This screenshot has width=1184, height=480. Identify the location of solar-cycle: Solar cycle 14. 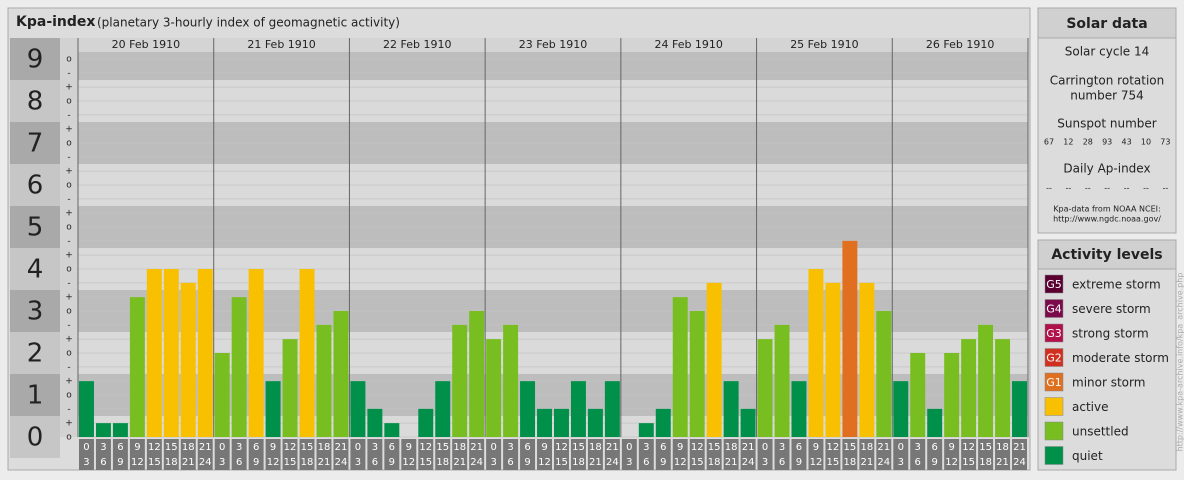
(1107, 52).